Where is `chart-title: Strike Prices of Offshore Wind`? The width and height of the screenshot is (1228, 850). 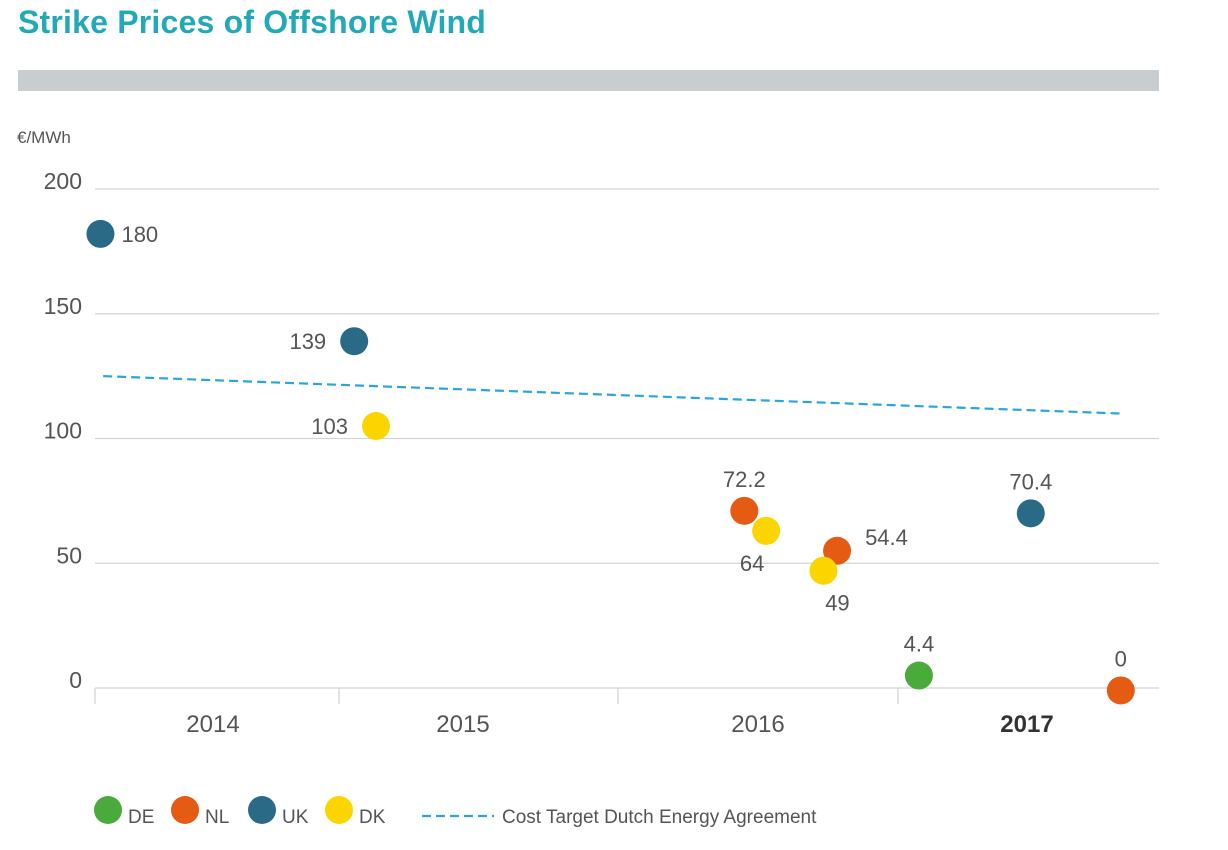
chart-title: Strike Prices of Offshore Wind is located at coordinates (252, 22).